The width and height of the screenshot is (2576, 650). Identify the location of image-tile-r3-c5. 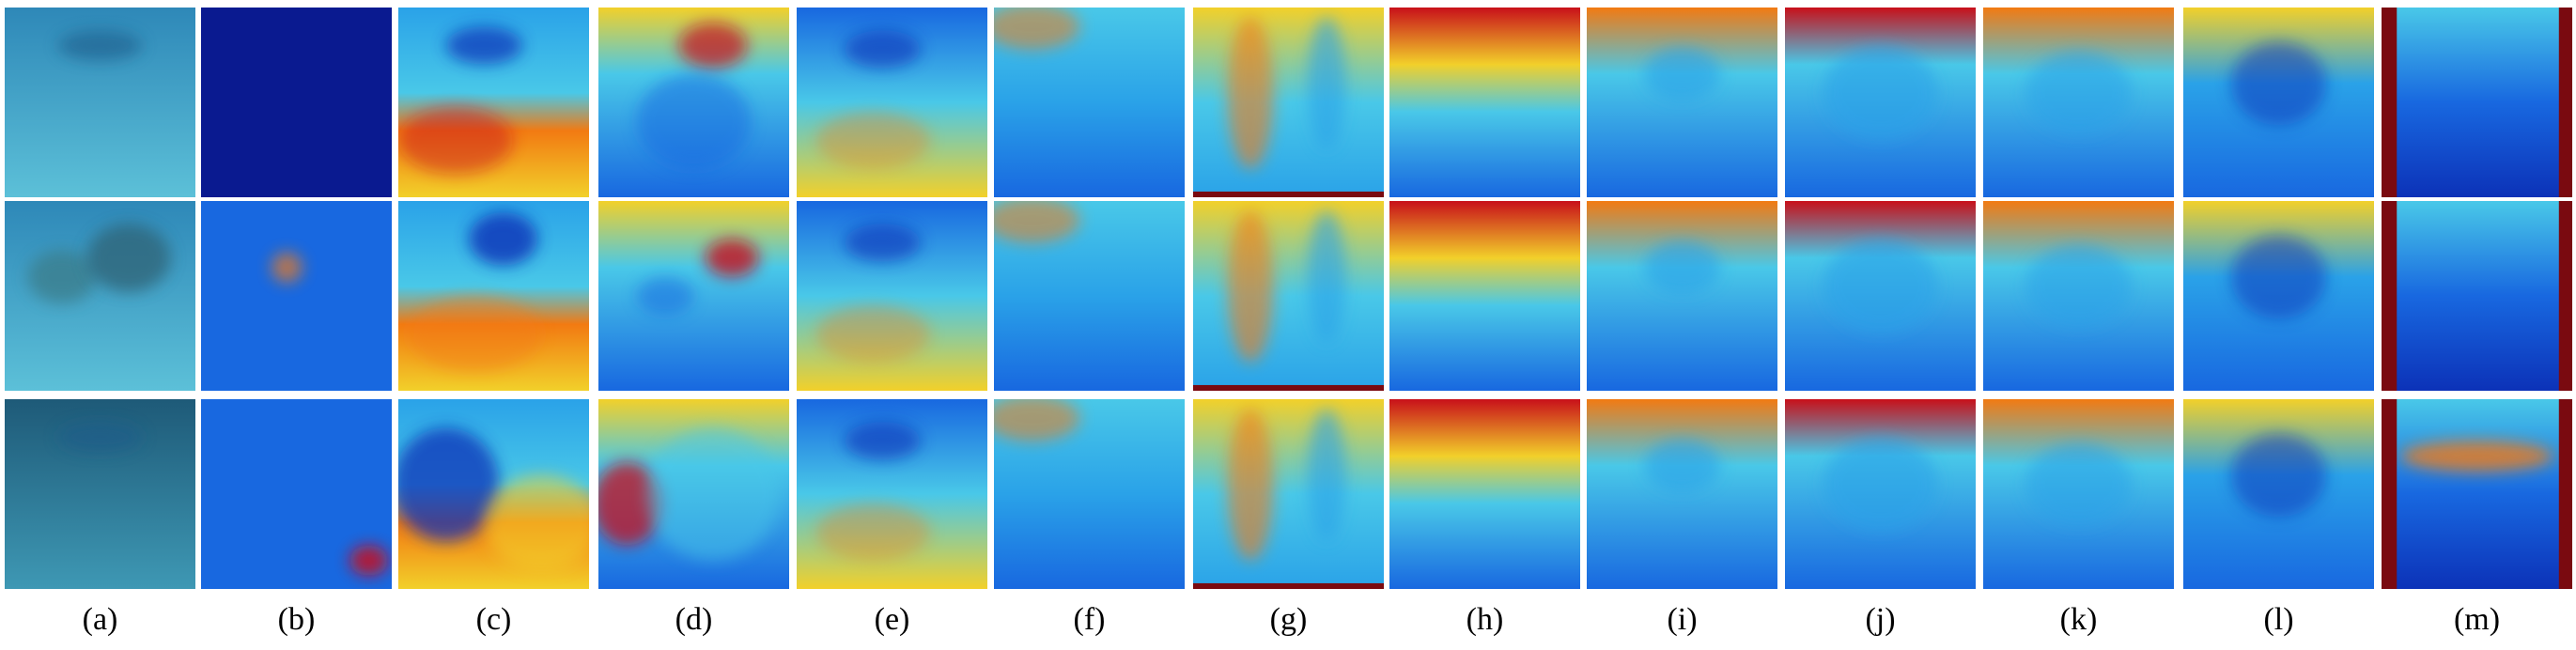
(892, 494).